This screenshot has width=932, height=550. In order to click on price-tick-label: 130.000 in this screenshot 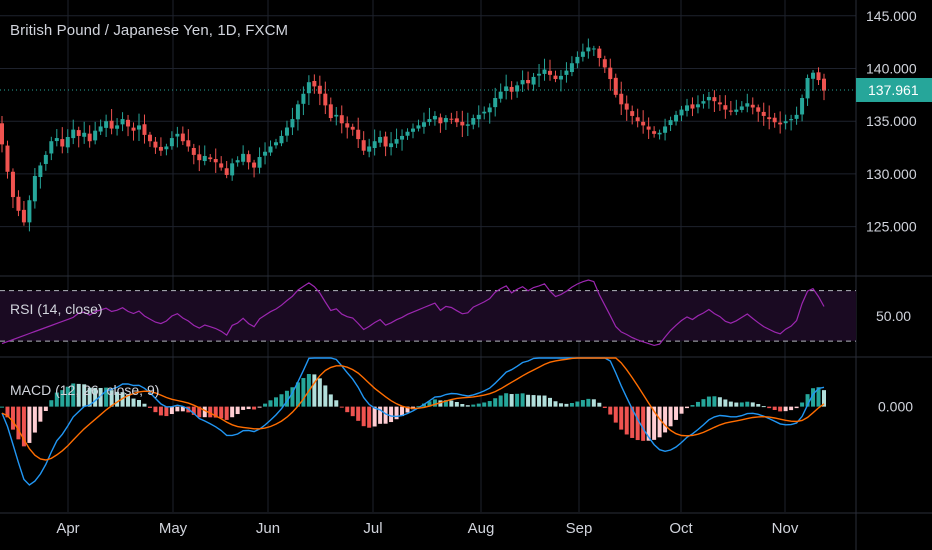, I will do `click(891, 174)`.